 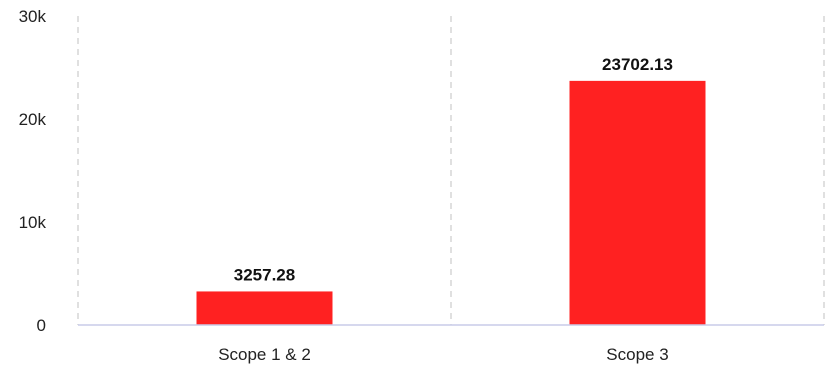 What do you see at coordinates (41, 325) in the screenshot?
I see `y-tick-label: 0` at bounding box center [41, 325].